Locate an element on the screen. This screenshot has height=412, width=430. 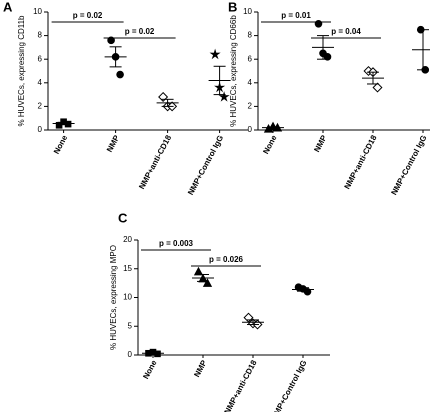
panel-label: A is located at coordinates (8, 7).